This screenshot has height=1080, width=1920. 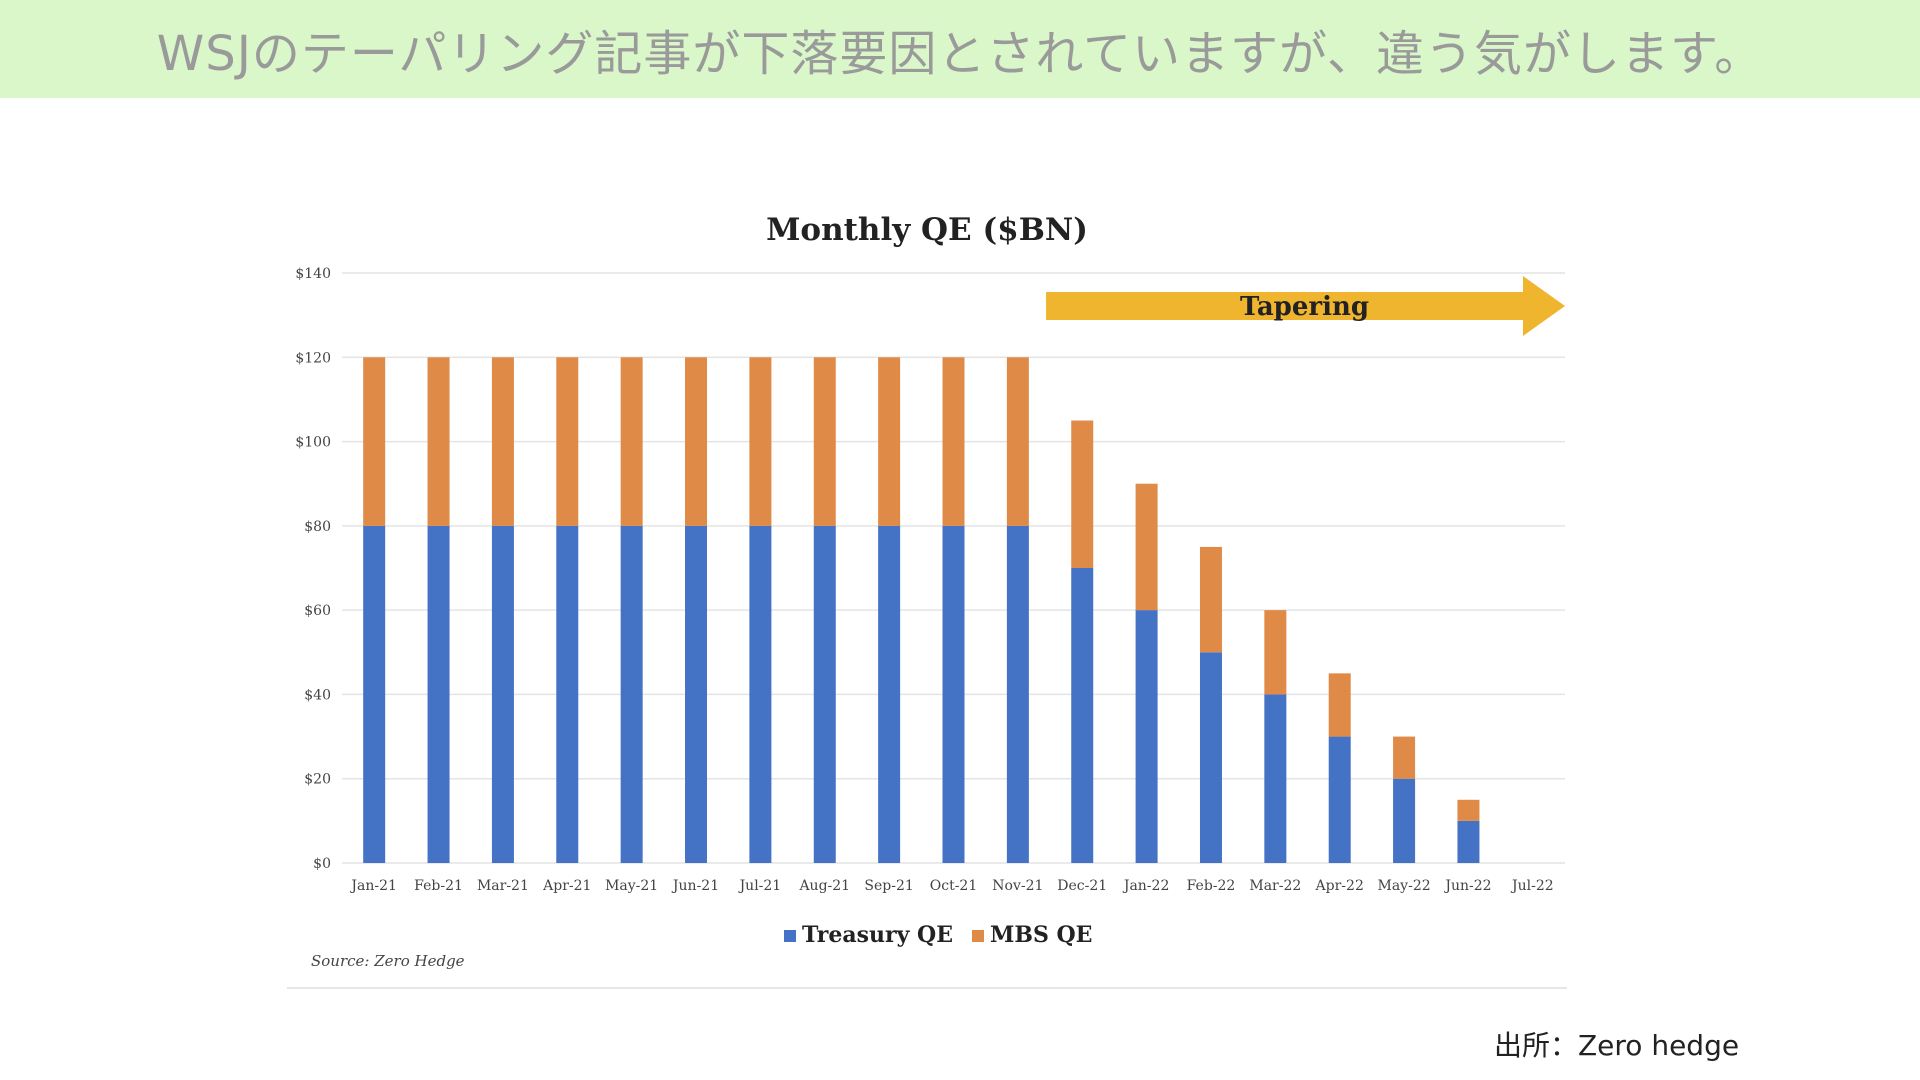 I want to click on x-tick-label: Mar-22, so click(x=1275, y=886).